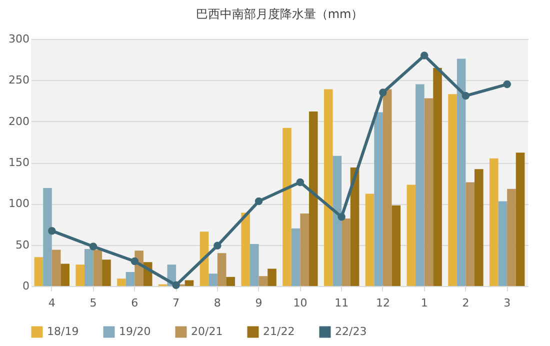  Describe the element at coordinates (258, 303) in the screenshot. I see `x-tick-label: 9` at that location.